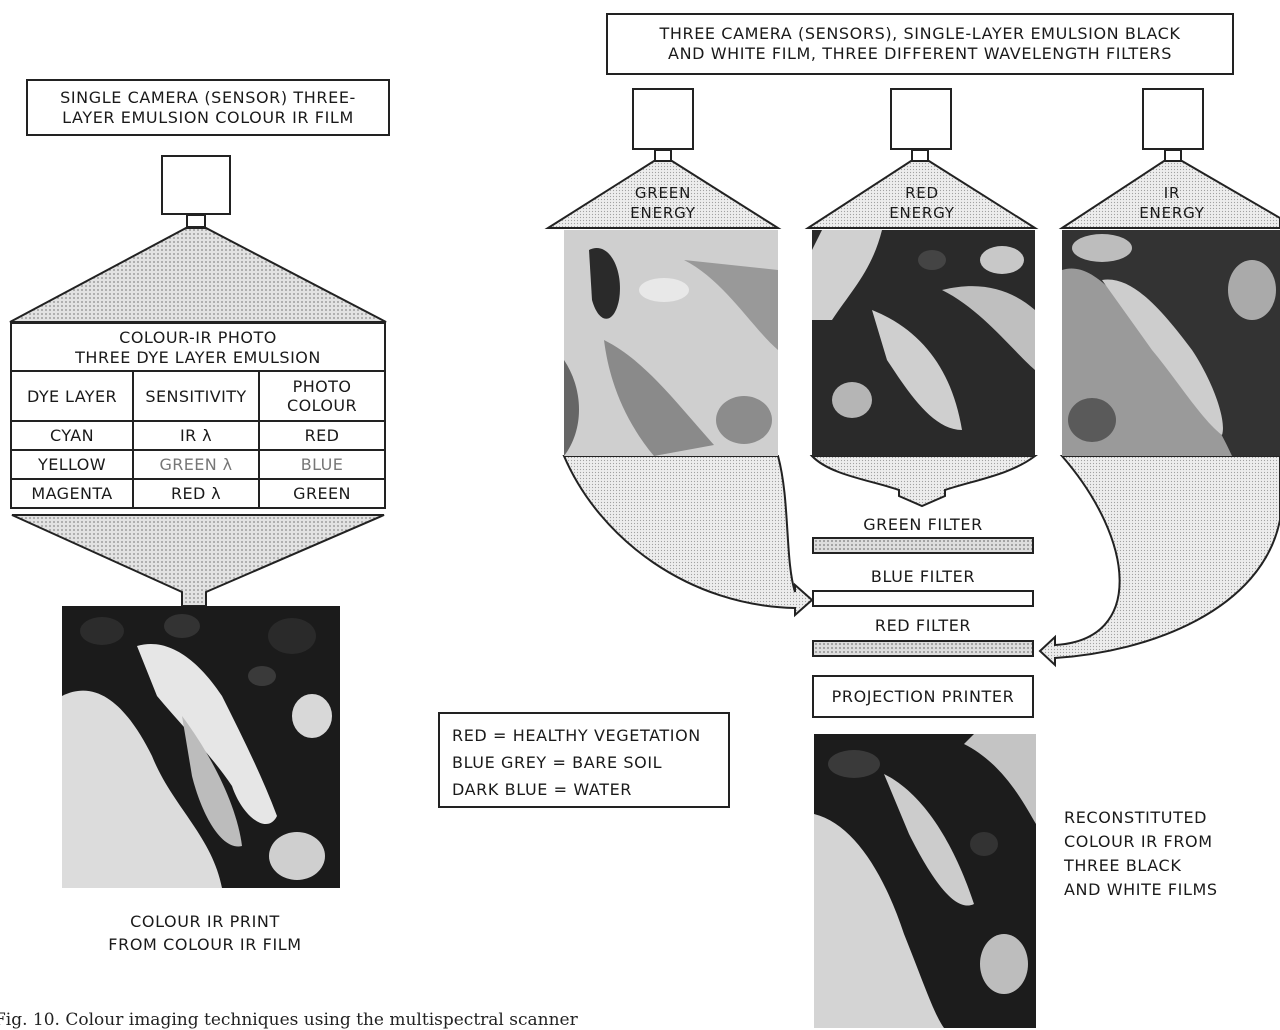 The image size is (1280, 1030). I want to click on red-down-arrow, so click(923, 481).